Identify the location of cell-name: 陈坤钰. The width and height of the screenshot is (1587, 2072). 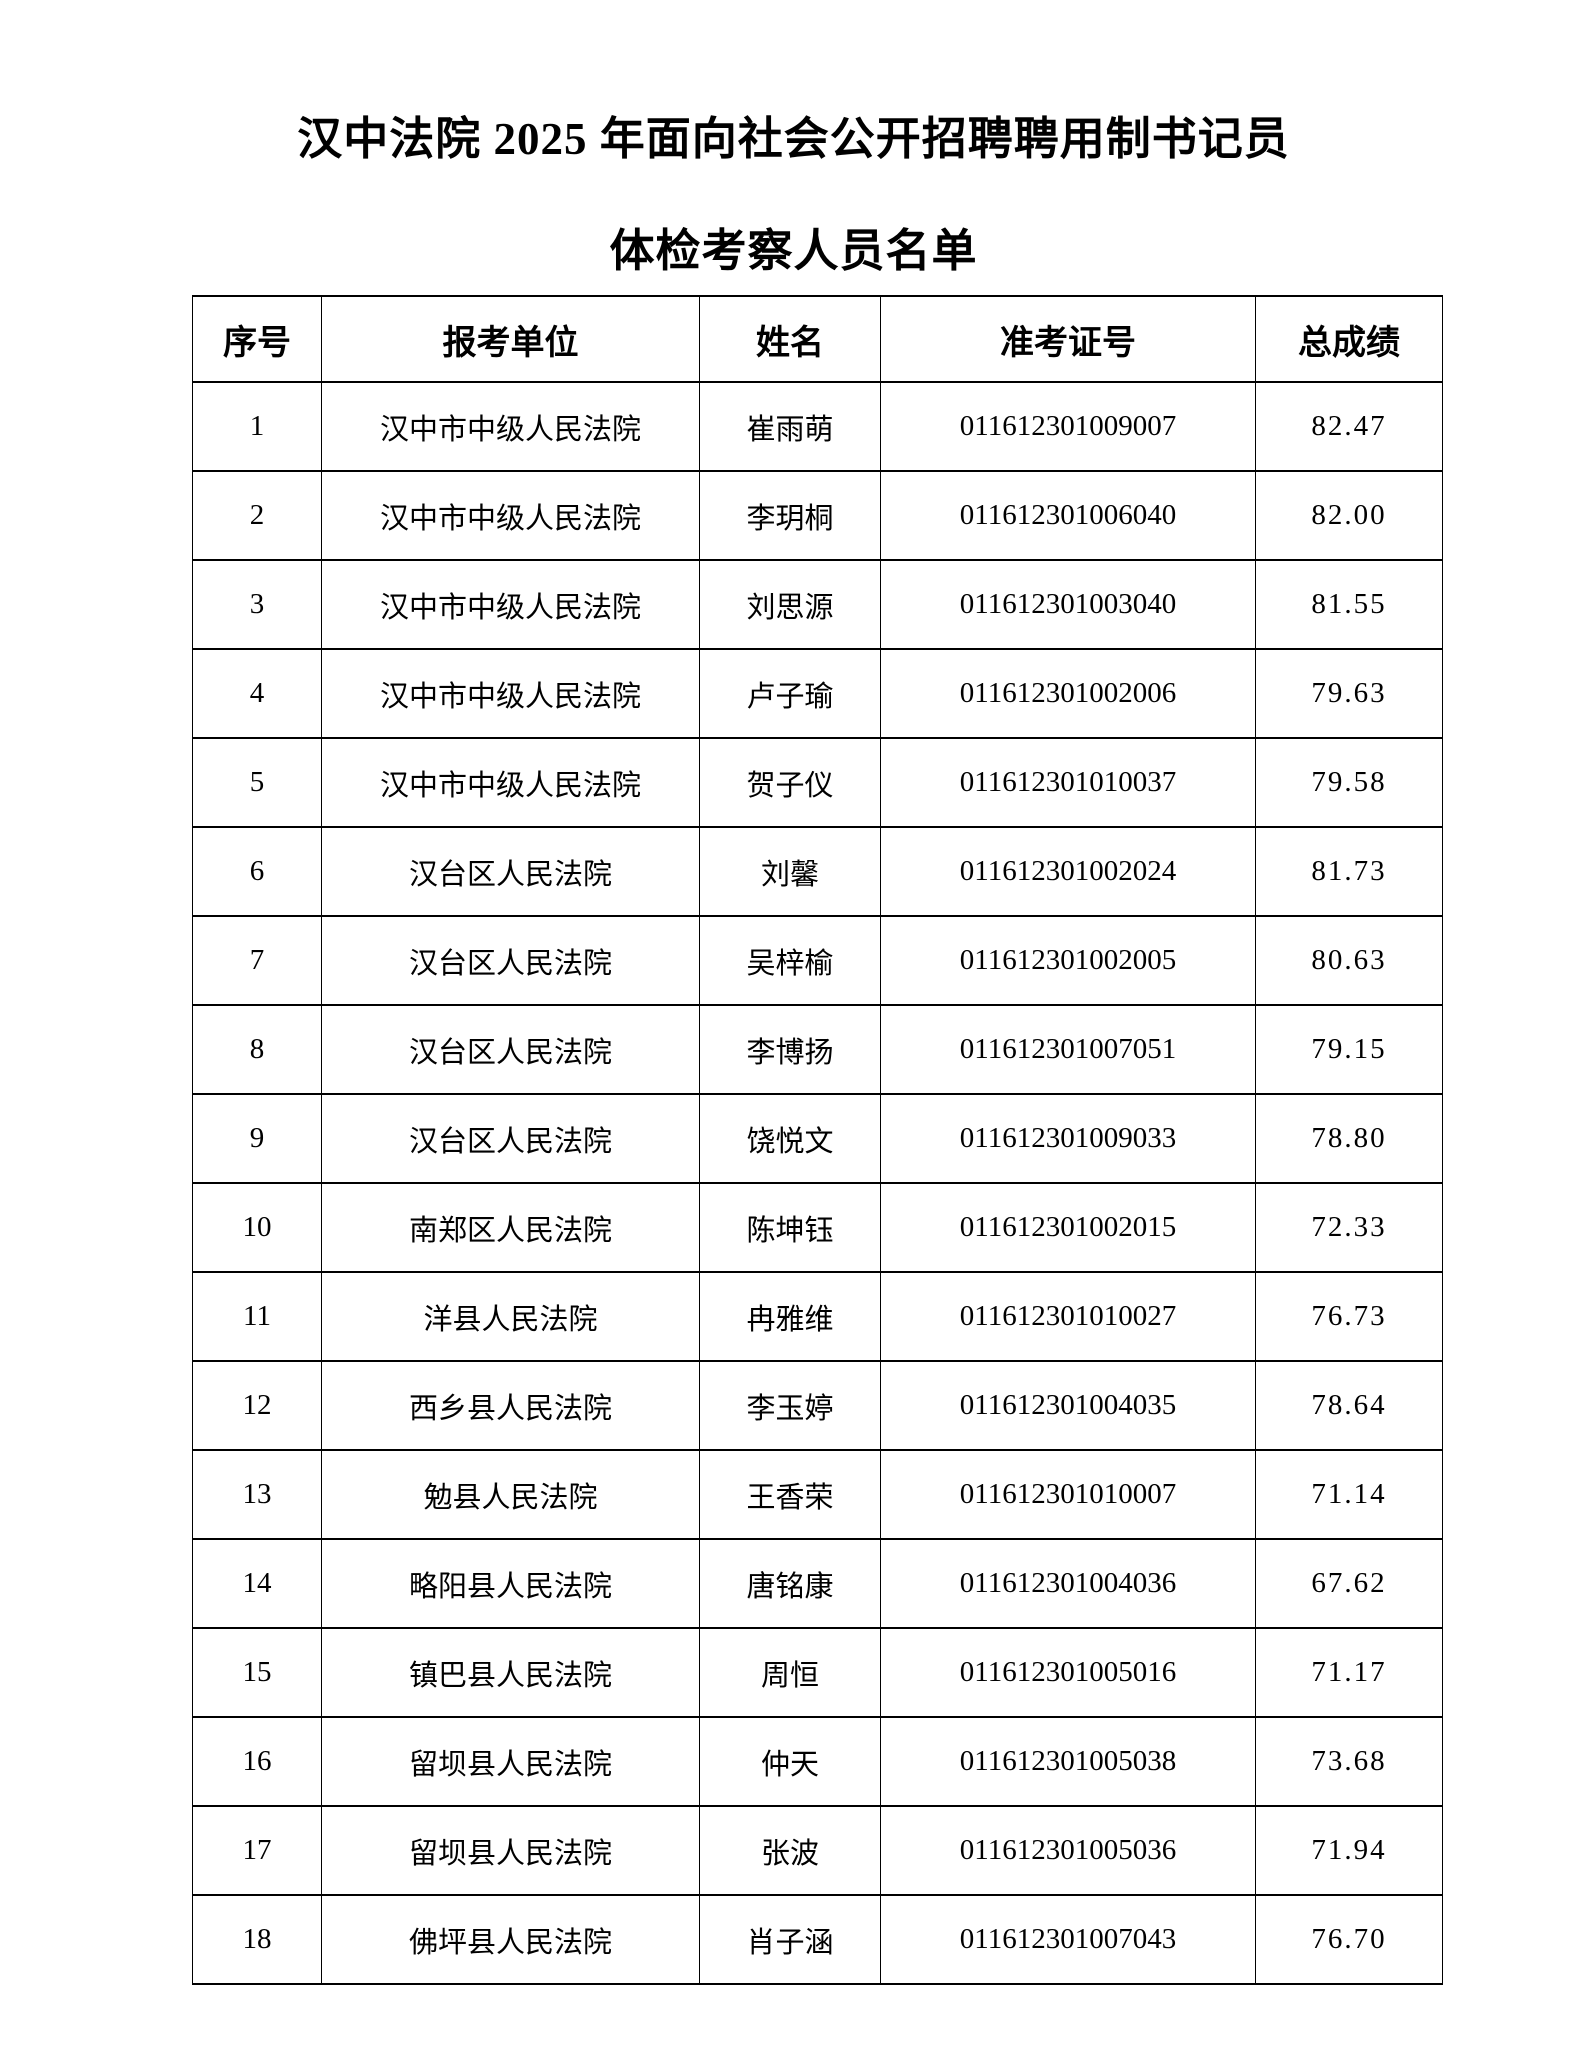
(790, 1227).